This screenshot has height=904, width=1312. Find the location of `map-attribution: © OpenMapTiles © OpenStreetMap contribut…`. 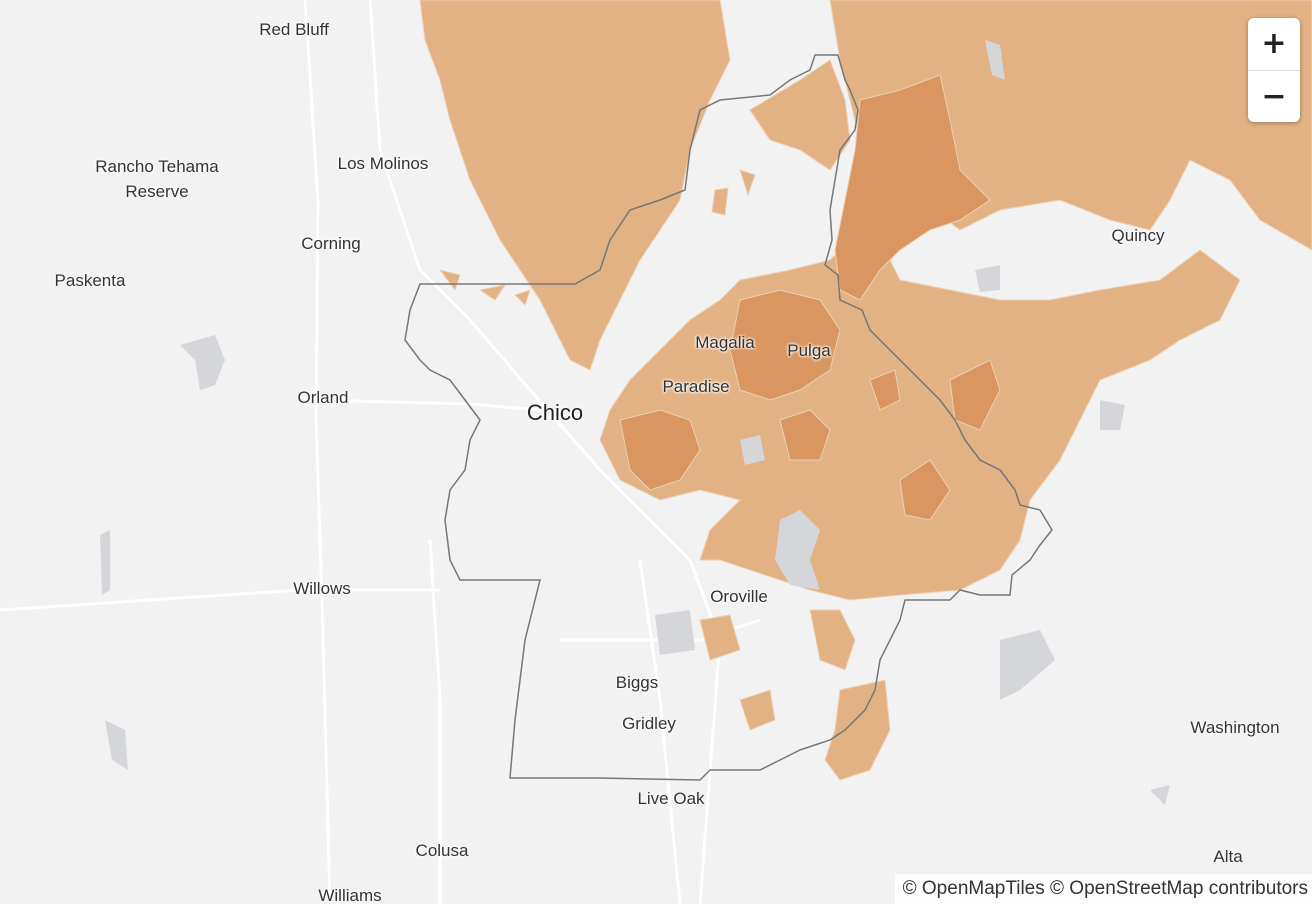

map-attribution: © OpenMapTiles © OpenStreetMap contribut… is located at coordinates (1103, 889).